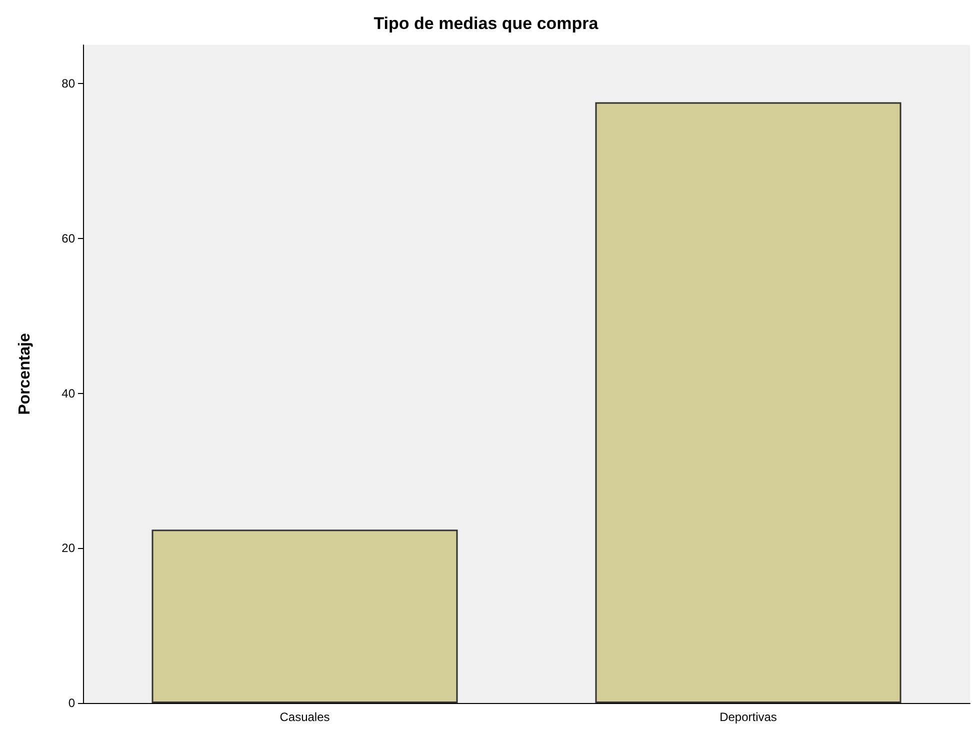 Image resolution: width=972 pixels, height=736 pixels. I want to click on x-tick-label: Casuales, so click(305, 717).